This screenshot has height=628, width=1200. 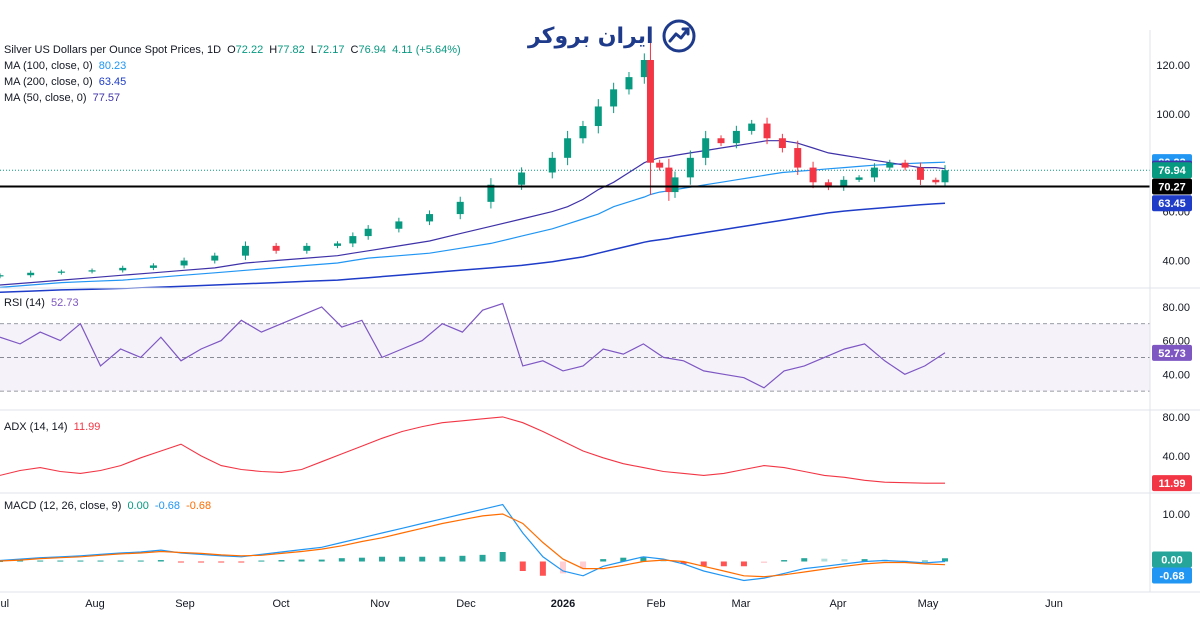 What do you see at coordinates (837, 604) in the screenshot?
I see `time-axis-label: Apr` at bounding box center [837, 604].